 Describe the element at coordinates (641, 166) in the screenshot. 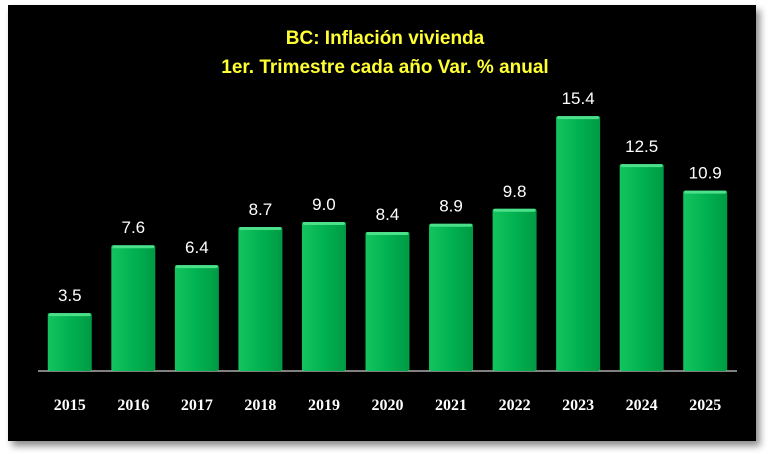

I see `bar-top-highlight-2024` at that location.